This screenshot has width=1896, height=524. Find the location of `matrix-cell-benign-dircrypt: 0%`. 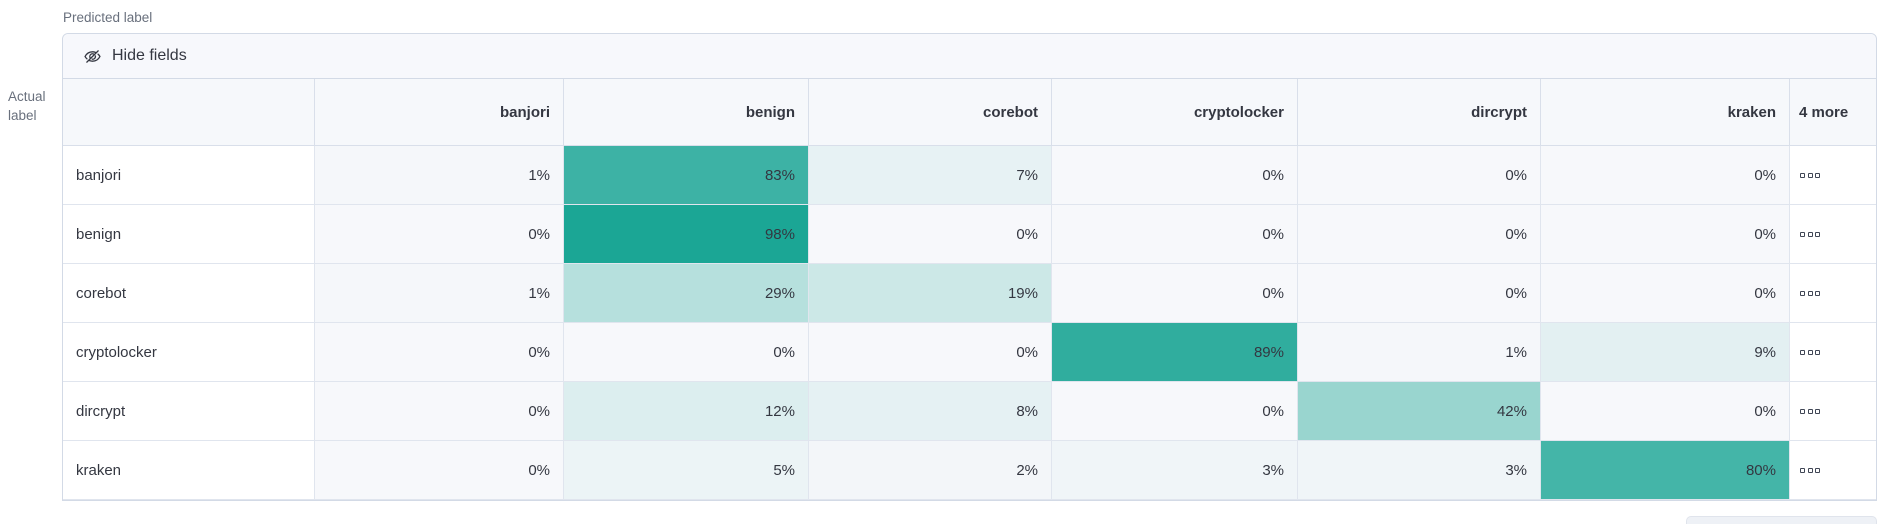

matrix-cell-benign-dircrypt: 0% is located at coordinates (1419, 234).